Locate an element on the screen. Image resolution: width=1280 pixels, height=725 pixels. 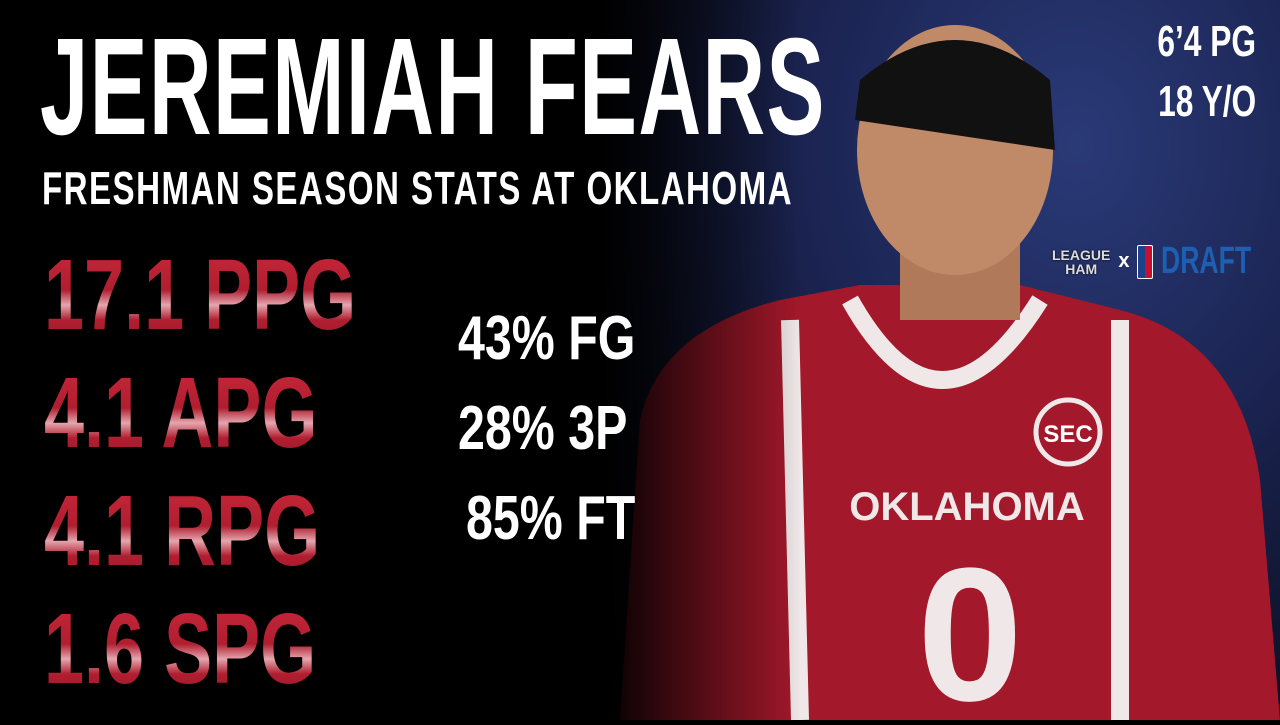
subtitle: FRESHMAN SEASON STATS AT OKLAHOMA is located at coordinates (418, 188).